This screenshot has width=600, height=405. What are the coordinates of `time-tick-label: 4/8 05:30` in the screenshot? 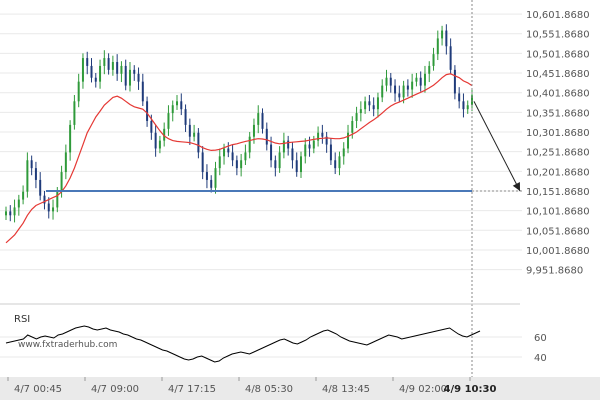 It's located at (269, 389).